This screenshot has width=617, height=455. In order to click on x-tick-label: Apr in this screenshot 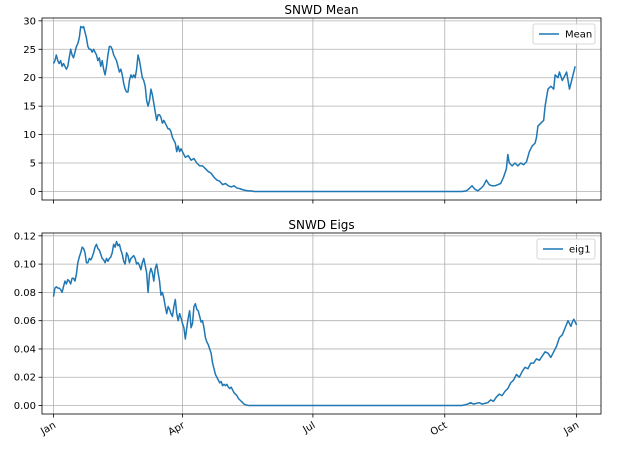, I will do `click(176, 429)`.